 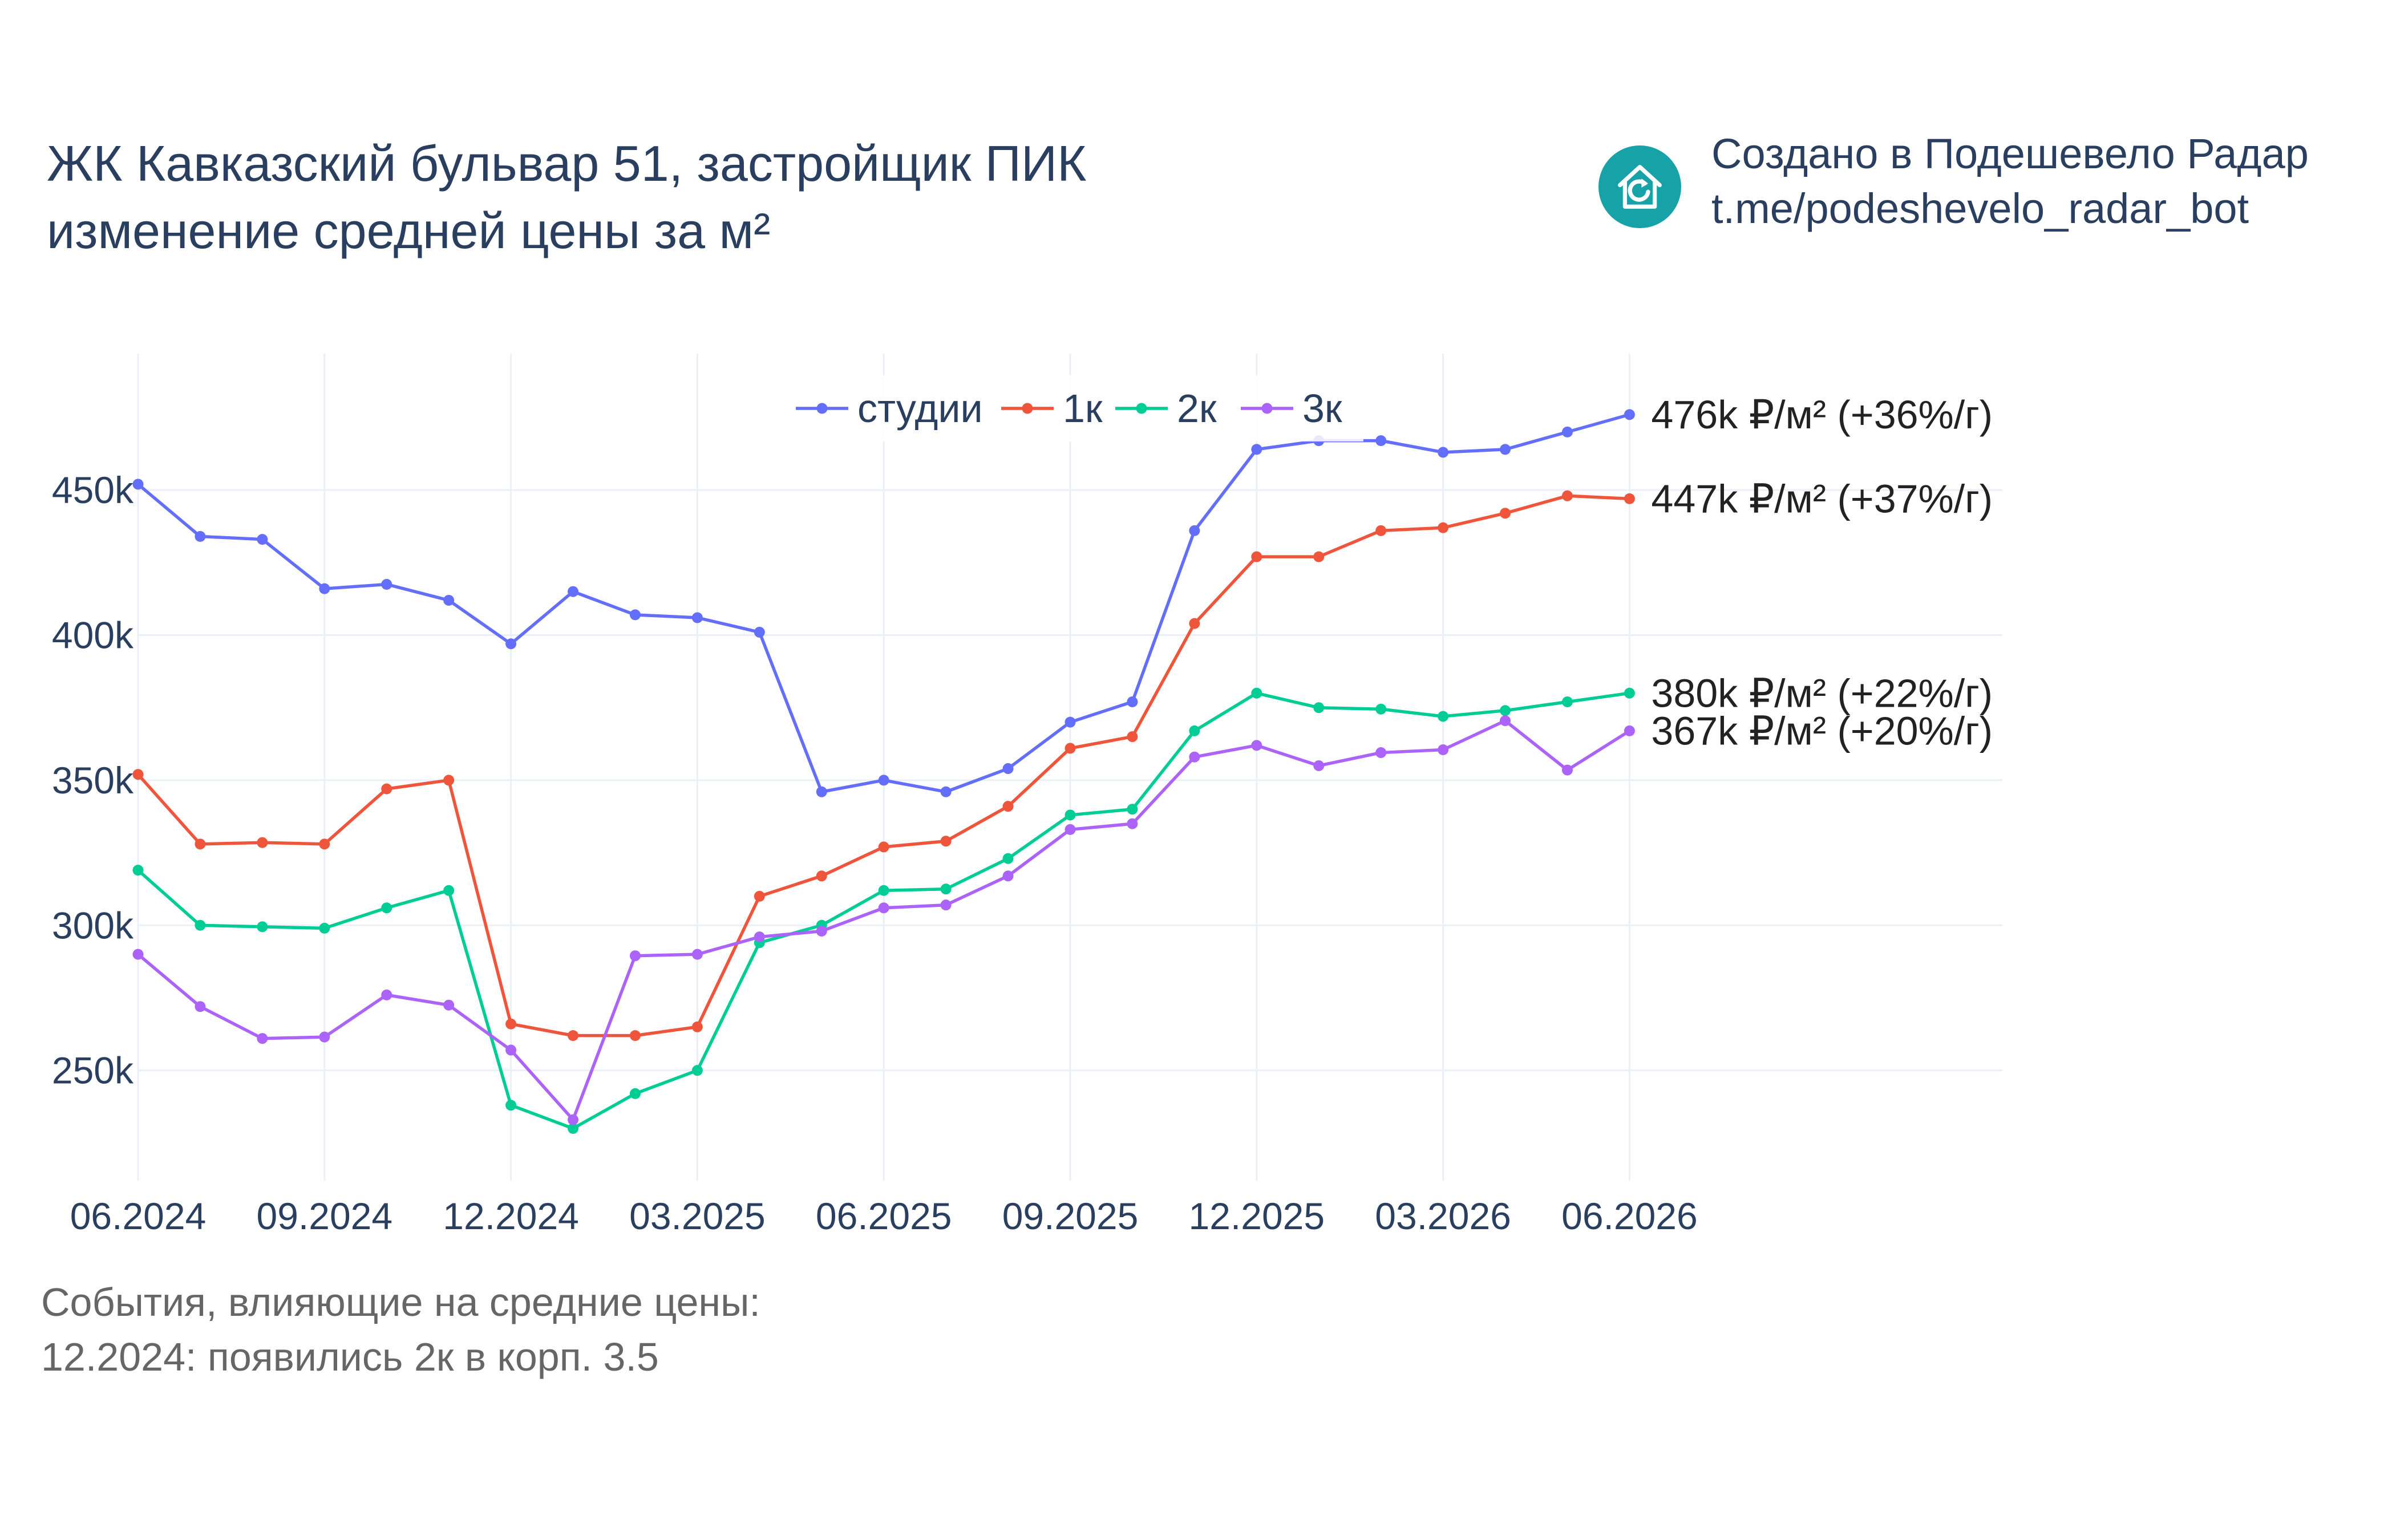 What do you see at coordinates (1822, 693) in the screenshot?
I see `series-end-label: 380k ₽/м² (+22%/г)` at bounding box center [1822, 693].